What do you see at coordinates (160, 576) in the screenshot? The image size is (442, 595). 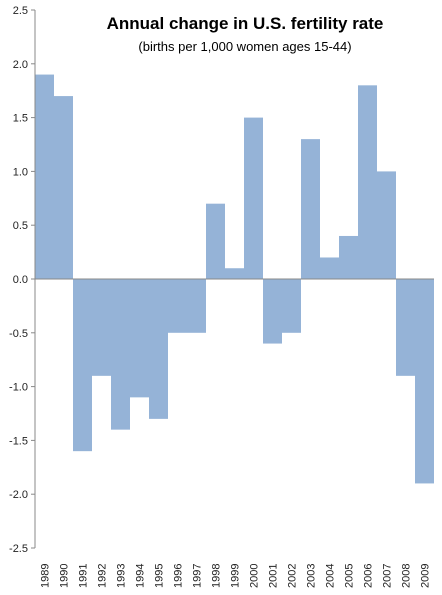 I see `x-tick-label: 1995` at bounding box center [160, 576].